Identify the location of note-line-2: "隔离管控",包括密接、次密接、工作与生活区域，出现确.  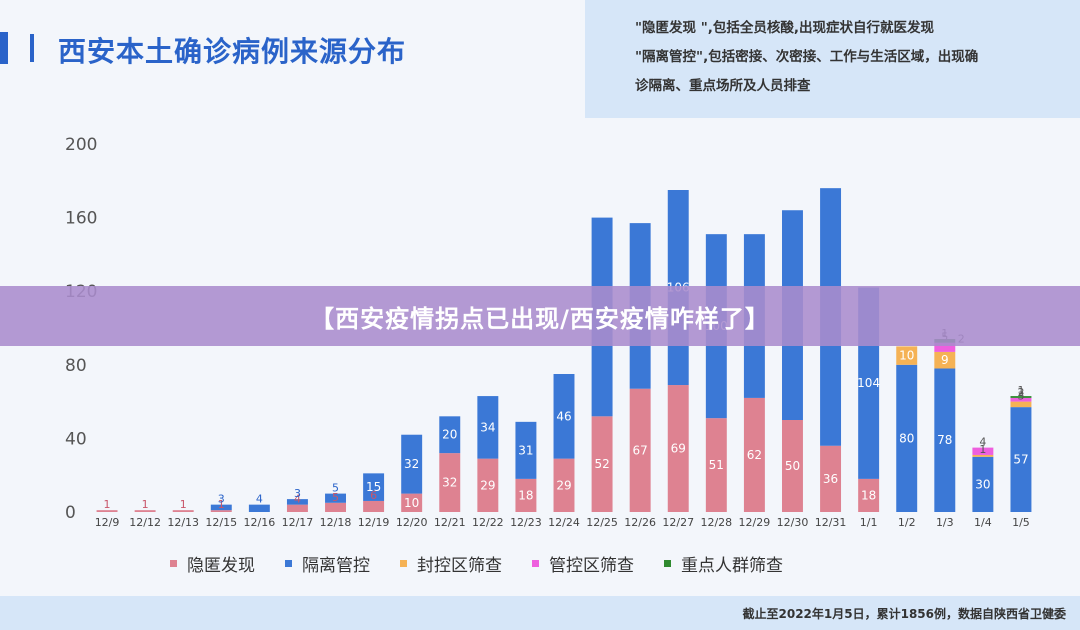
(807, 57).